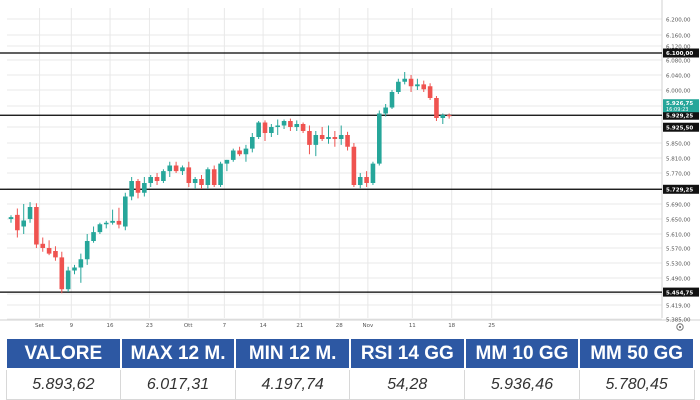  I want to click on header-rsi-14gg: RSI 14 GG, so click(407, 353).